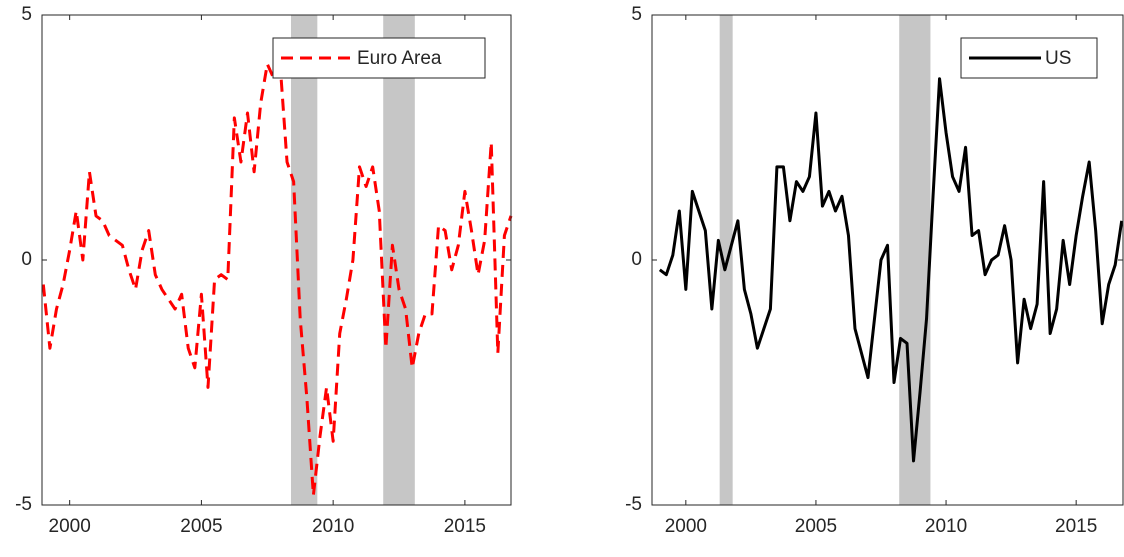 Image resolution: width=1124 pixels, height=557 pixels. I want to click on legend-label: Euro Area, so click(399, 58).